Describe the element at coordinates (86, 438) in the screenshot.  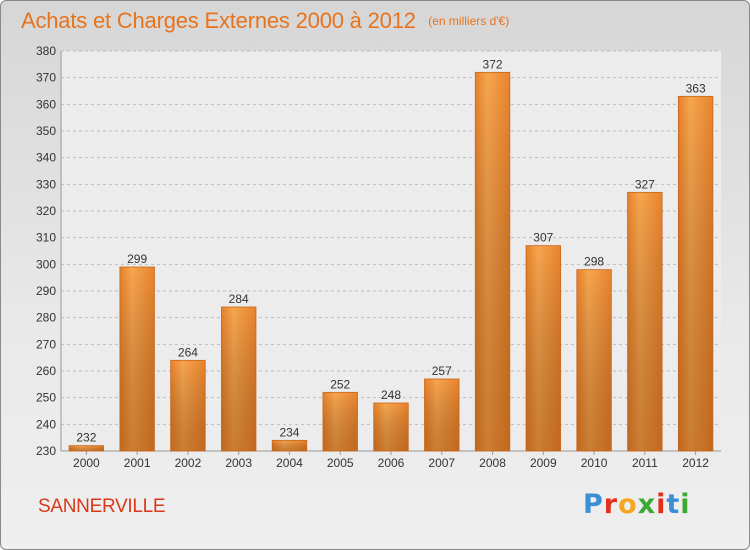
I see `bar-value-label: 232` at that location.